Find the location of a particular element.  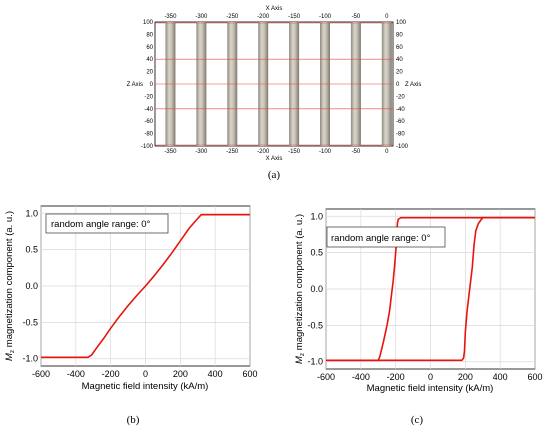

x-tick-label-bottom: -150 is located at coordinates (294, 152).